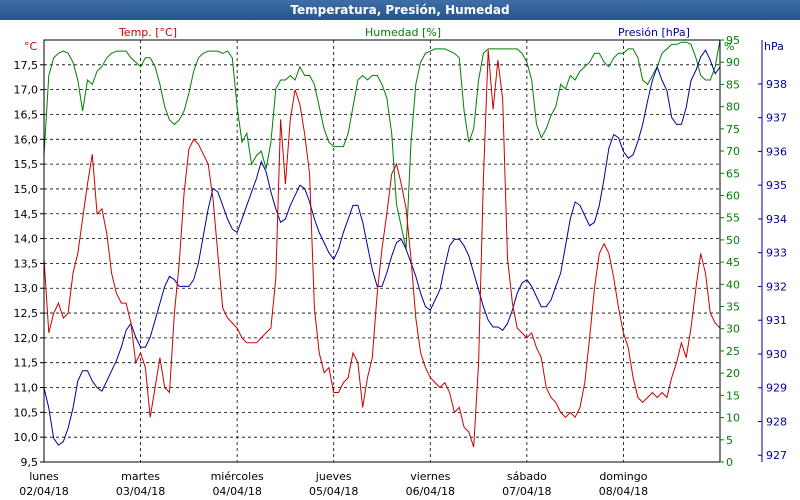  Describe the element at coordinates (26, 90) in the screenshot. I see `temperature-tick-label: 17,0` at that location.